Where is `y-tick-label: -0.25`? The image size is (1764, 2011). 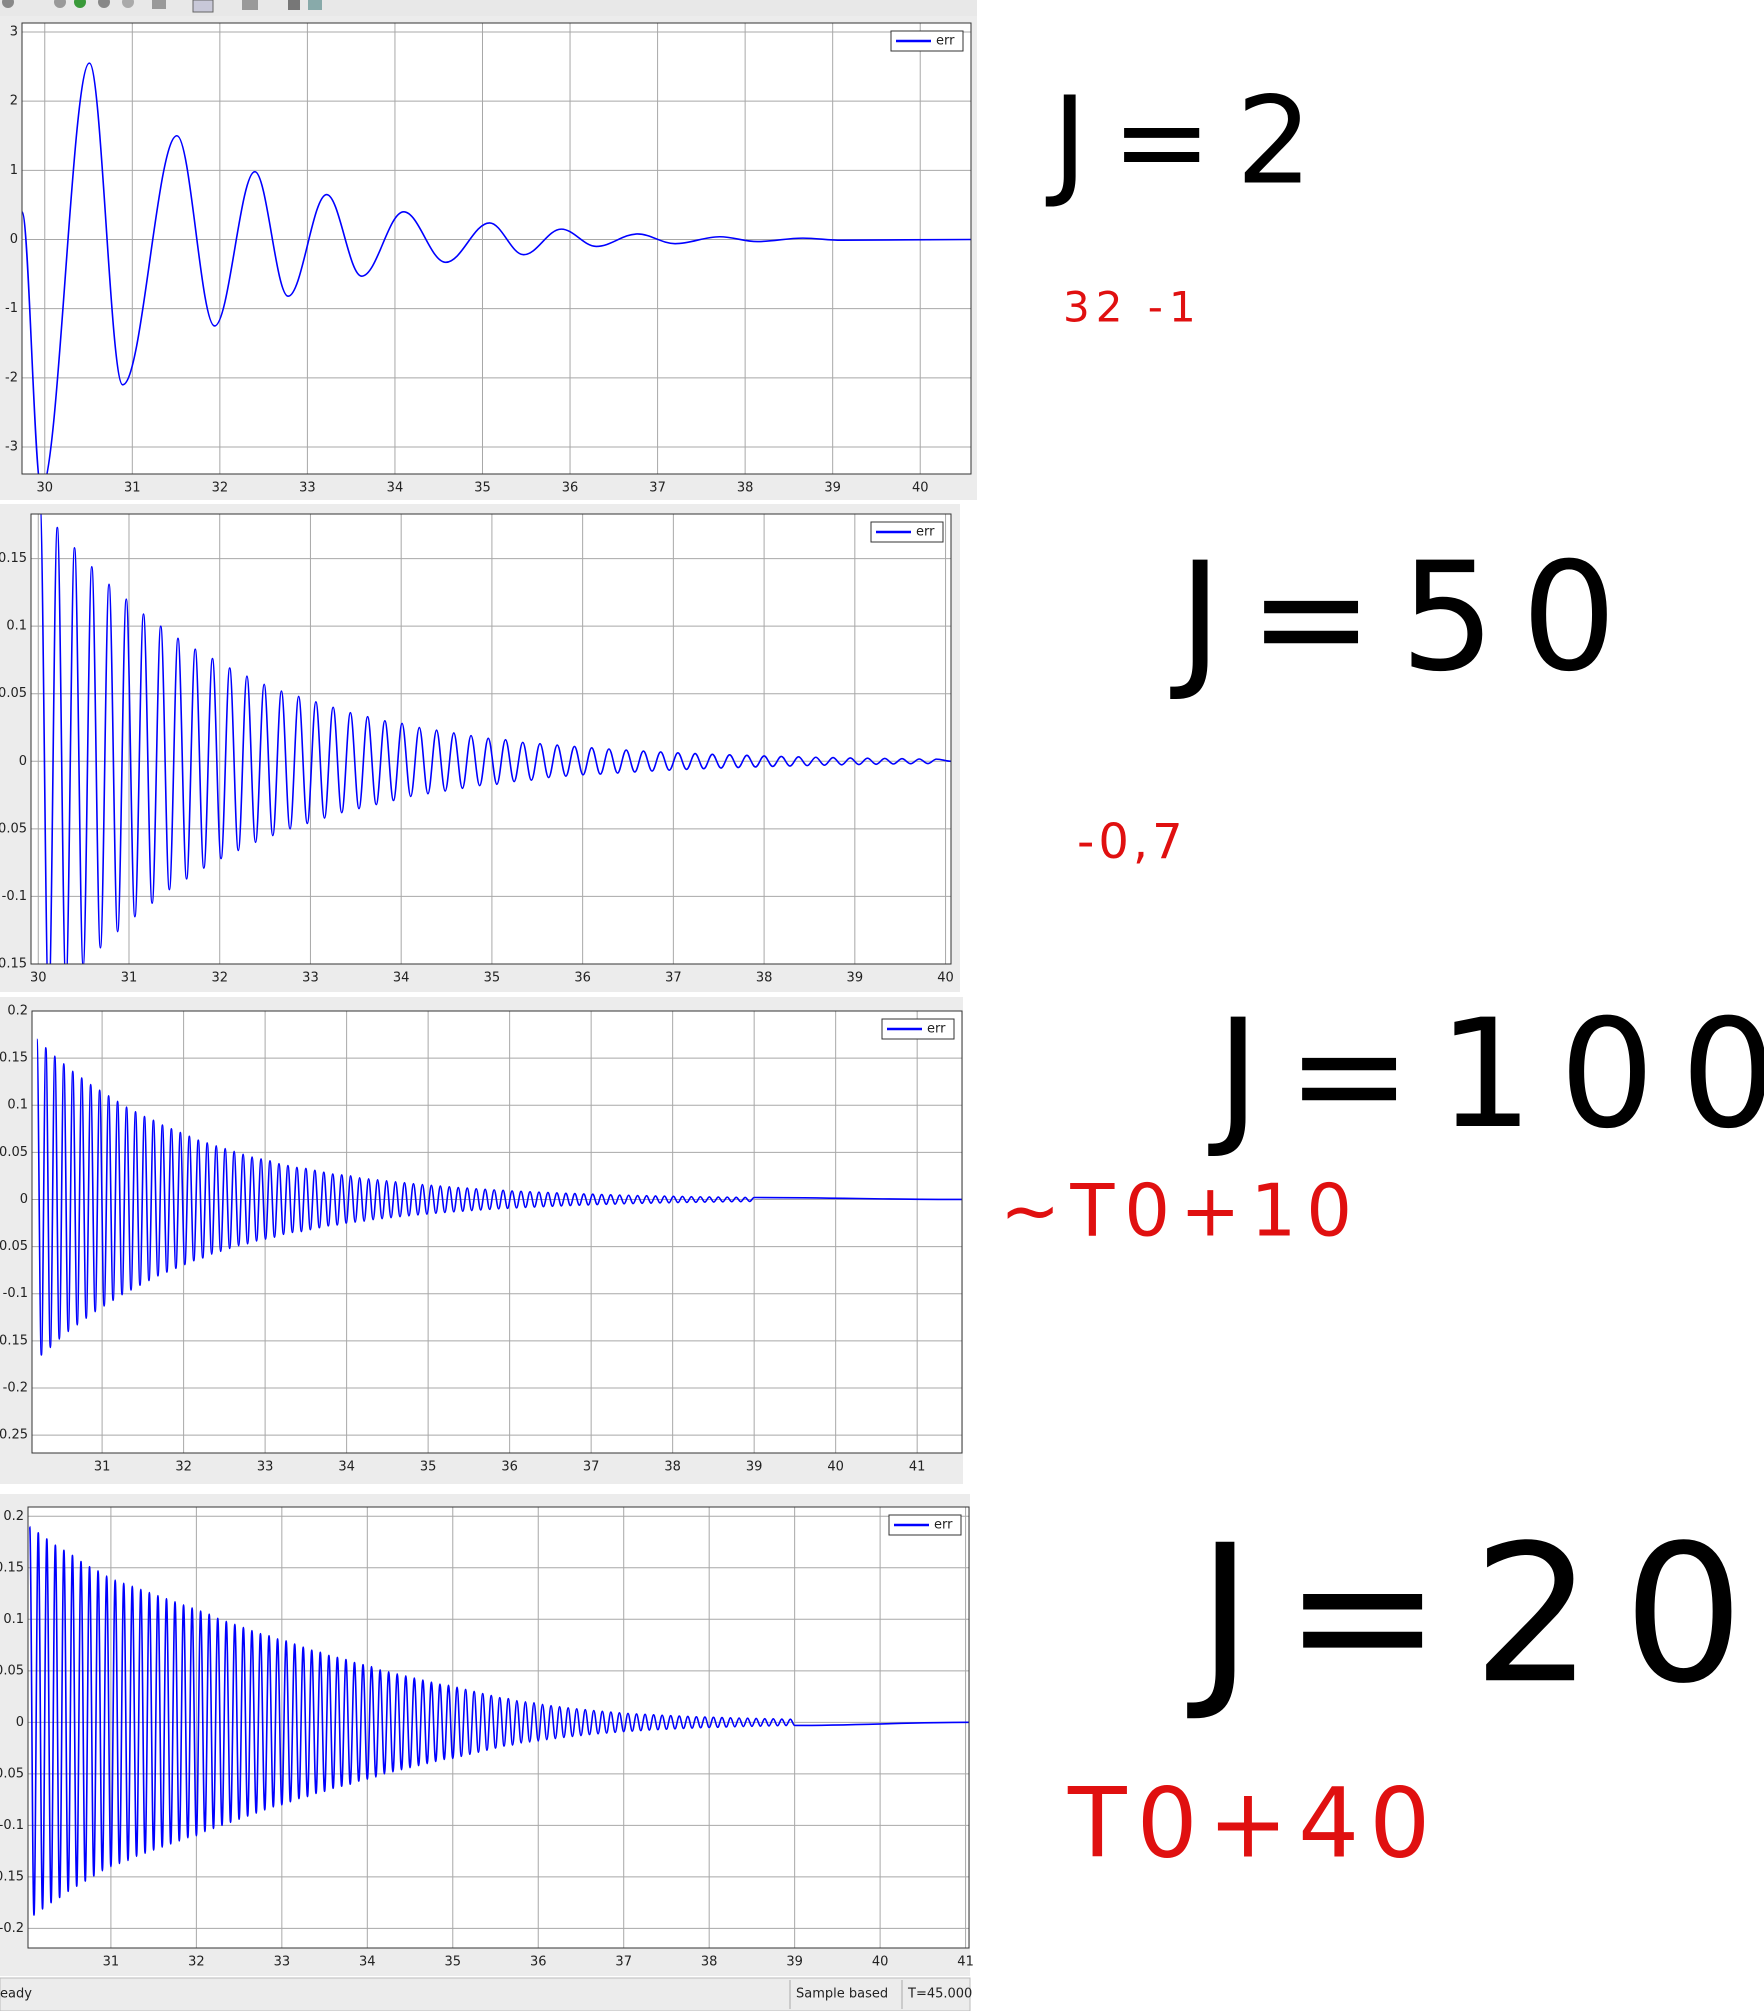
y-tick-label: -0.25 is located at coordinates (14, 1435).